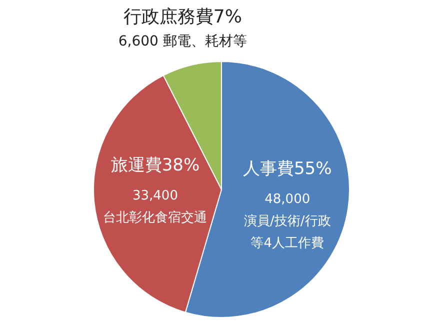 The height and width of the screenshot is (335, 443). What do you see at coordinates (155, 166) in the screenshot?
I see `category-label: 旅運費38%` at bounding box center [155, 166].